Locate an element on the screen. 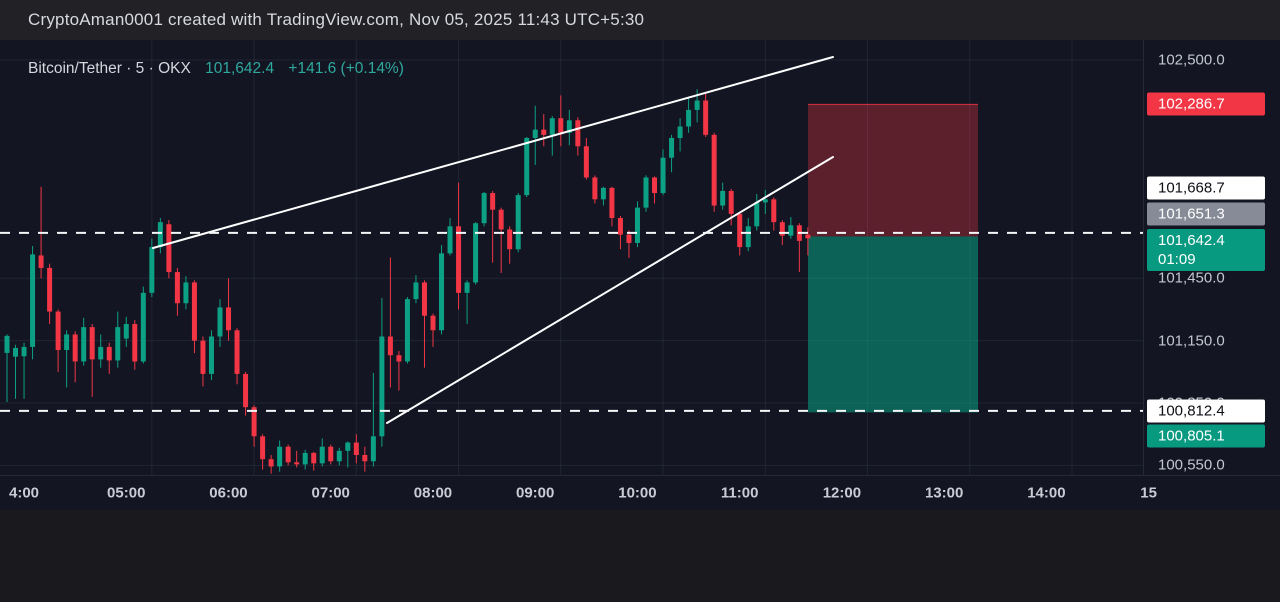 The image size is (1280, 602). time-tick: 10:00 is located at coordinates (637, 493).